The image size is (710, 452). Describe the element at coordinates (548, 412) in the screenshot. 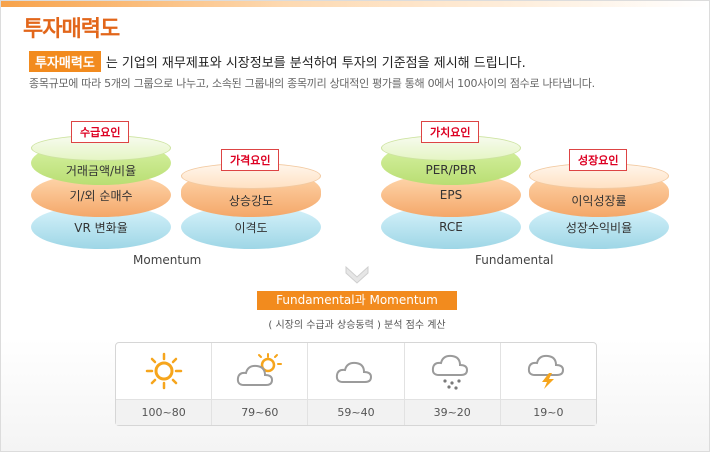

I see `score-range: 19~0` at that location.